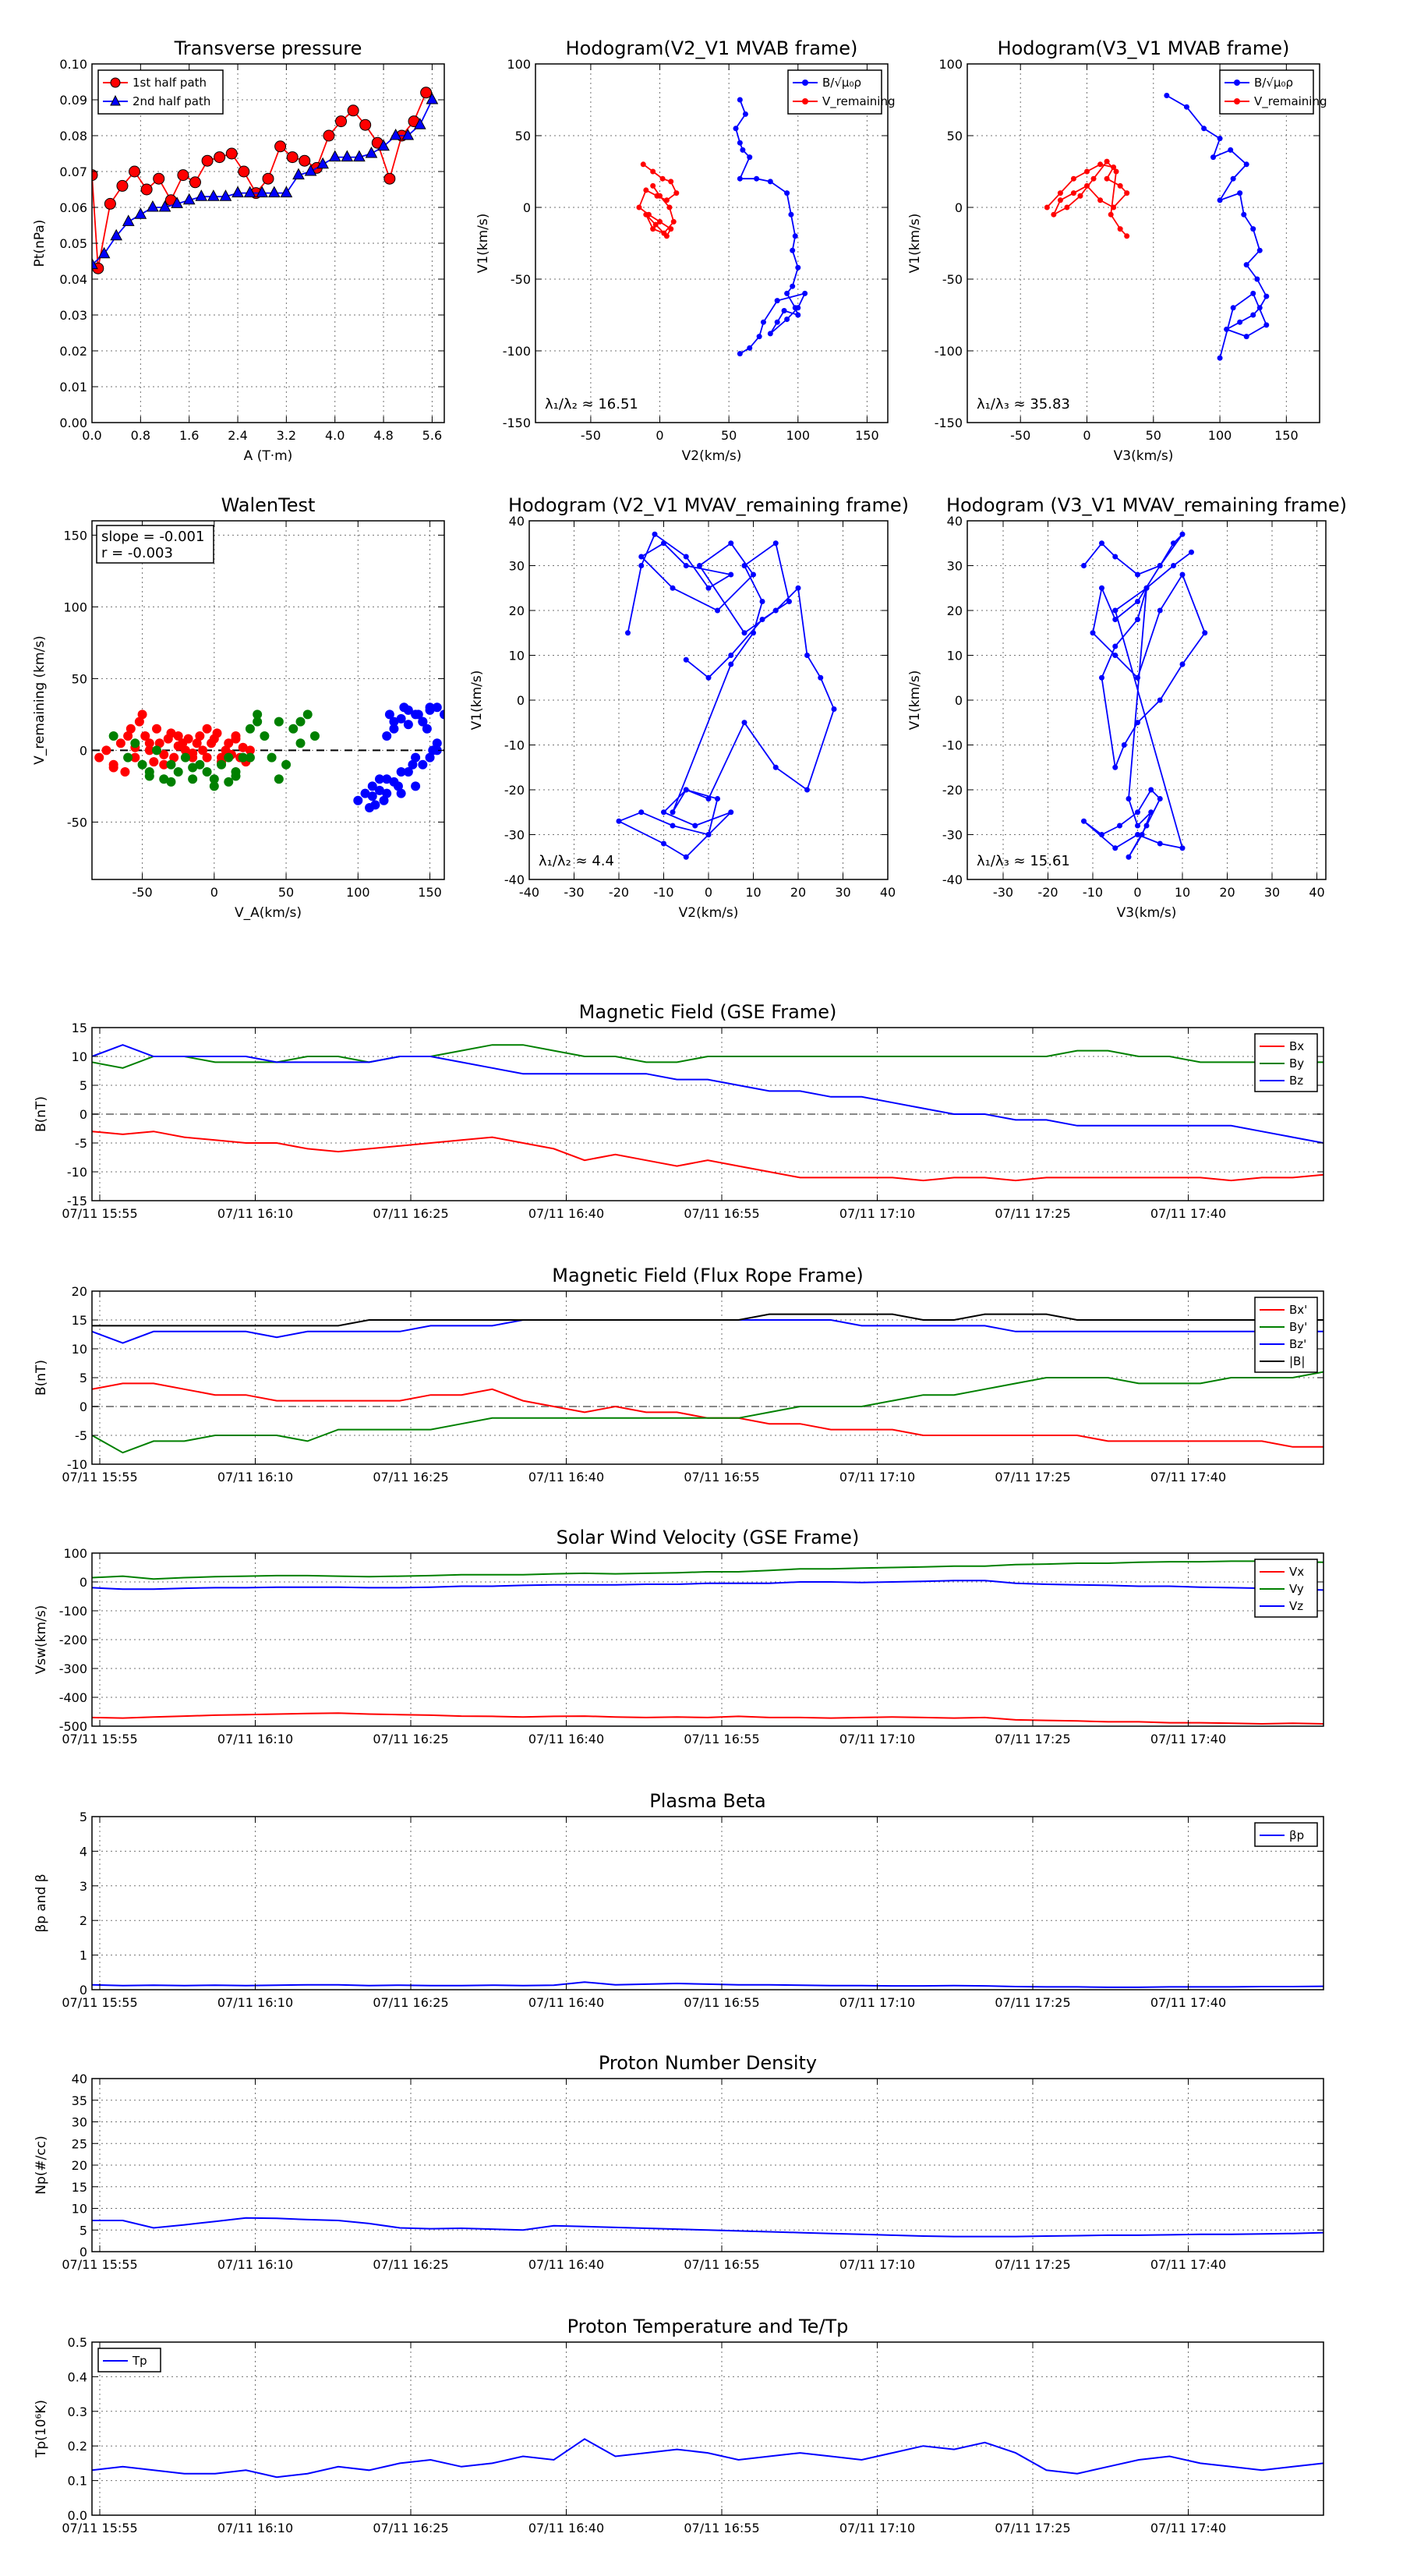 This screenshot has width=1403, height=2576. I want to click on y-tick-label: 0.05, so click(73, 243).